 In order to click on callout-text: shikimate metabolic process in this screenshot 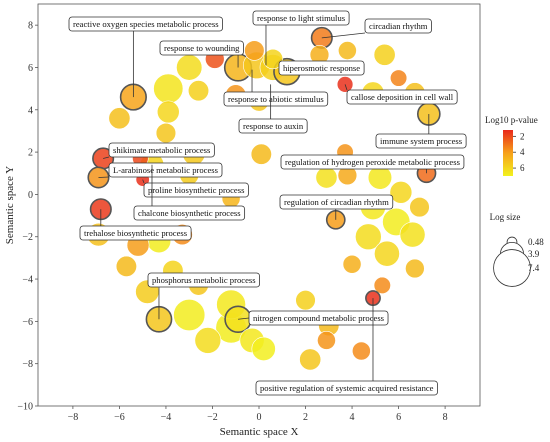, I will do `click(162, 150)`.